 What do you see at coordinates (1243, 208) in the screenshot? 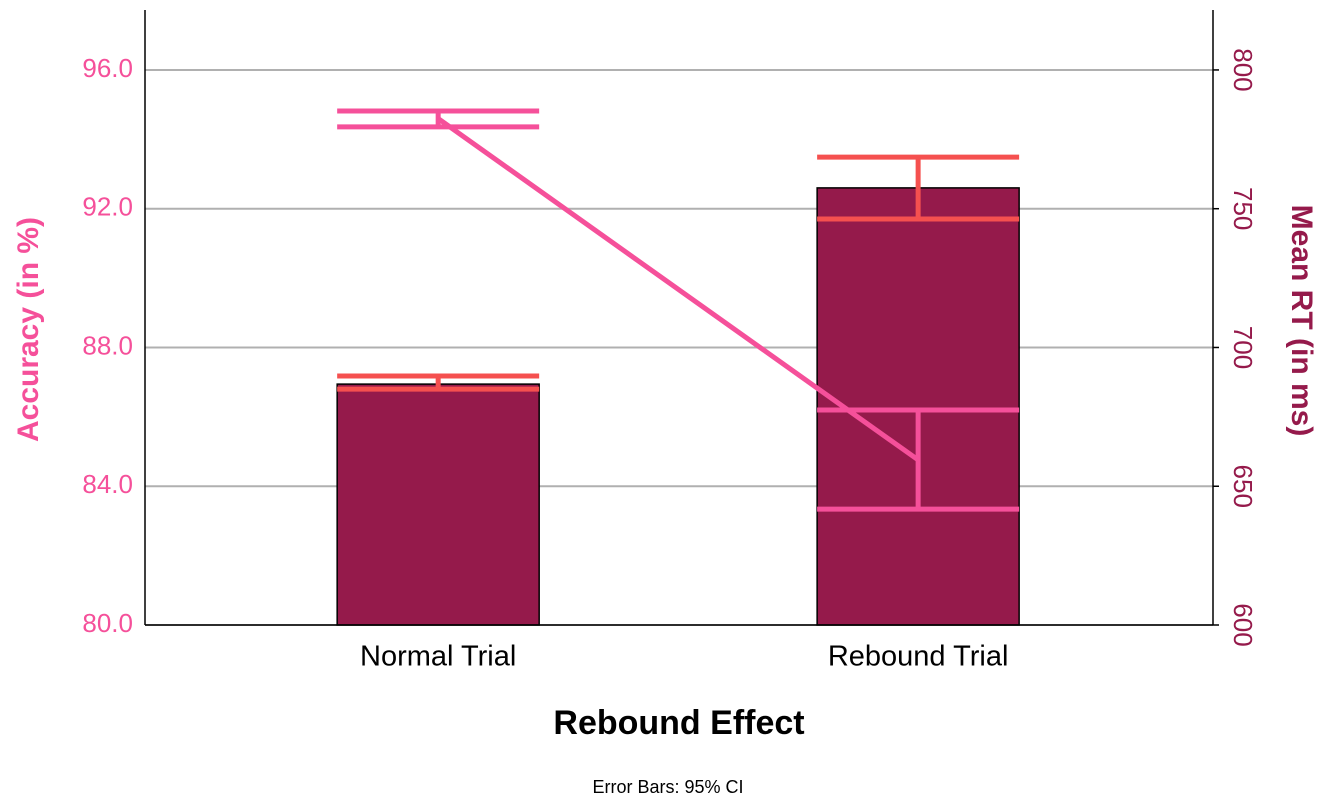
I see `y2-tick-label: 750` at bounding box center [1243, 208].